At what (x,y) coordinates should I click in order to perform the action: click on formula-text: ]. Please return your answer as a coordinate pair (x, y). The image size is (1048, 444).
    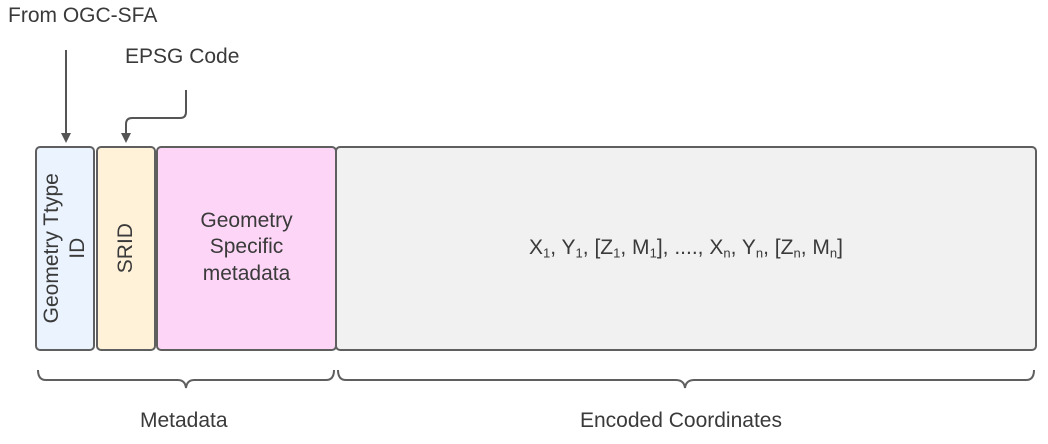
    Looking at the image, I should click on (840, 248).